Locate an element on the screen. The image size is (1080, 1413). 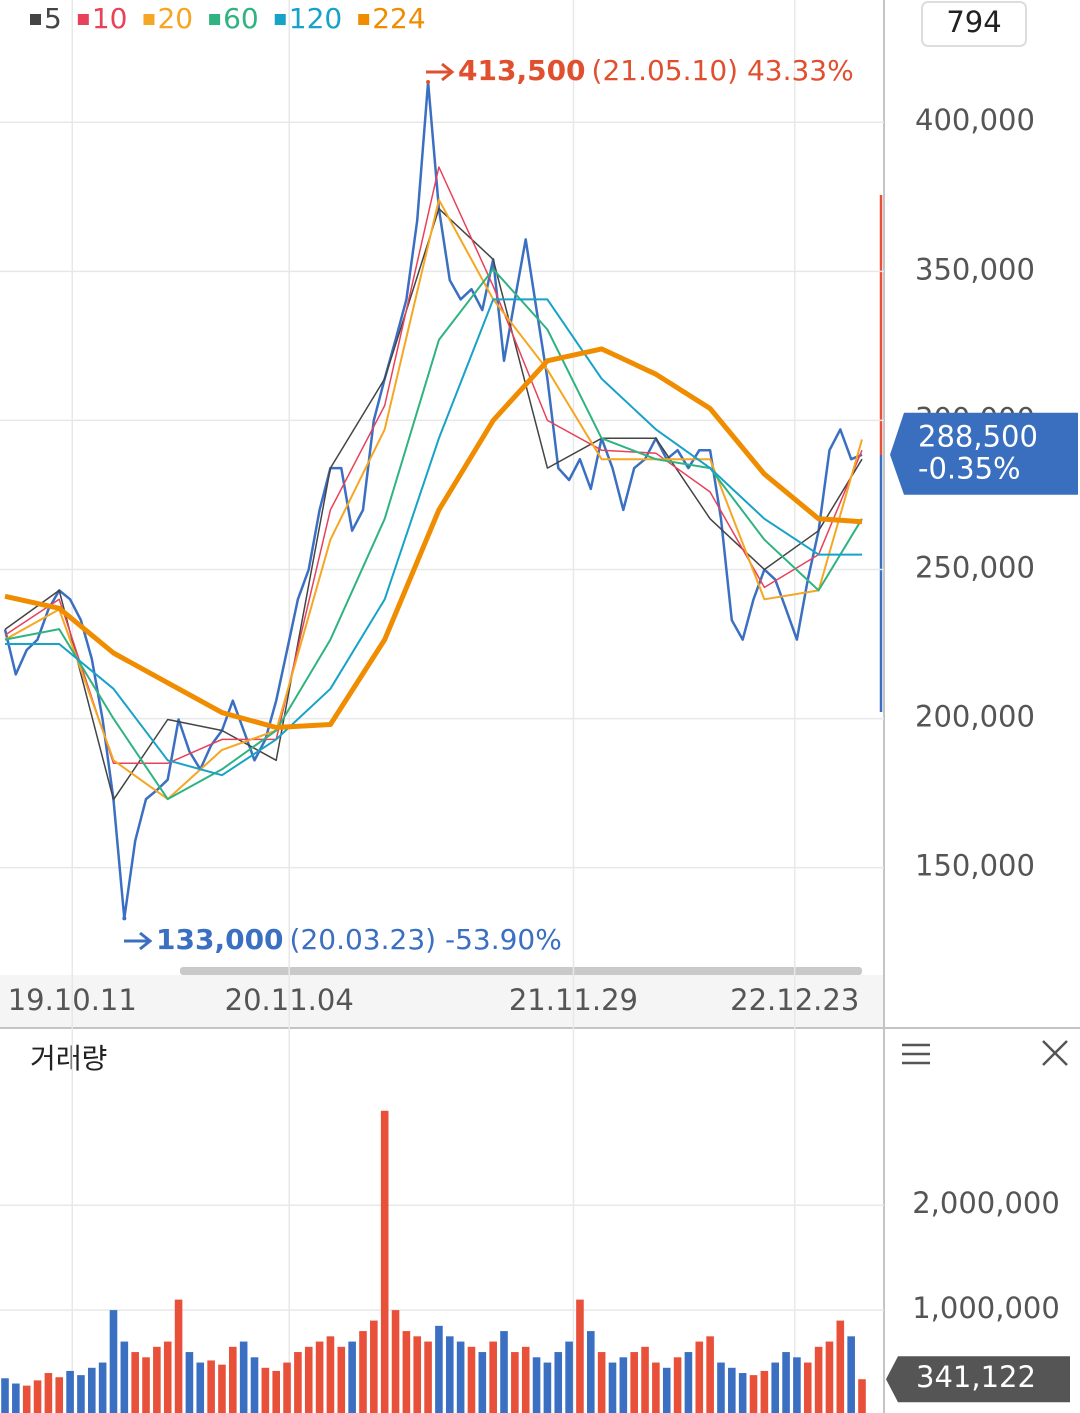
y-tick-label: 250,000 is located at coordinates (975, 567).